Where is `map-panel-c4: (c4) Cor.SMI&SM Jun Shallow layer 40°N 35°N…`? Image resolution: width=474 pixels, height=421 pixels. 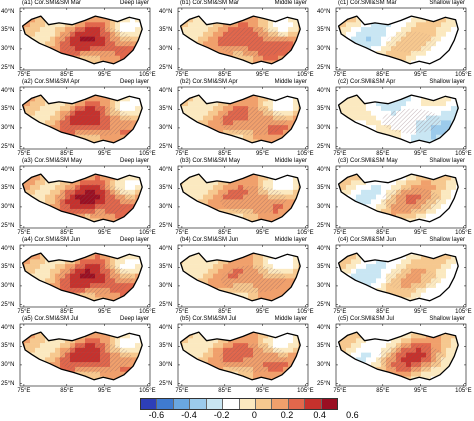
map-panel-c4: (c4) Cor.SMI&SM Jun Shallow layer 40°N 35°N… is located at coordinates (395, 276).